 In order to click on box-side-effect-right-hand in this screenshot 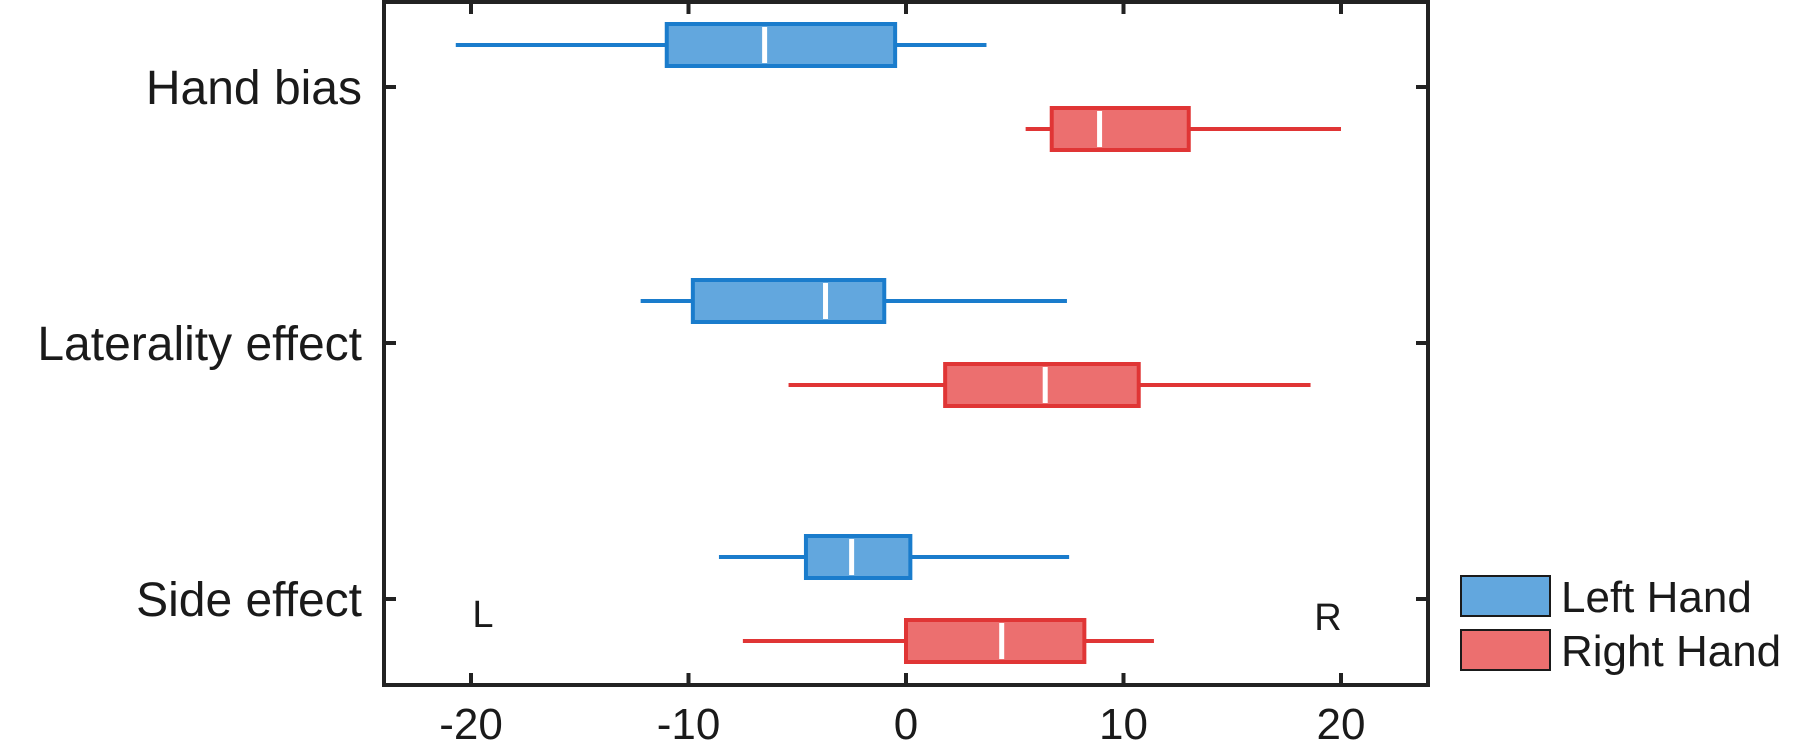, I will do `click(948, 641)`.